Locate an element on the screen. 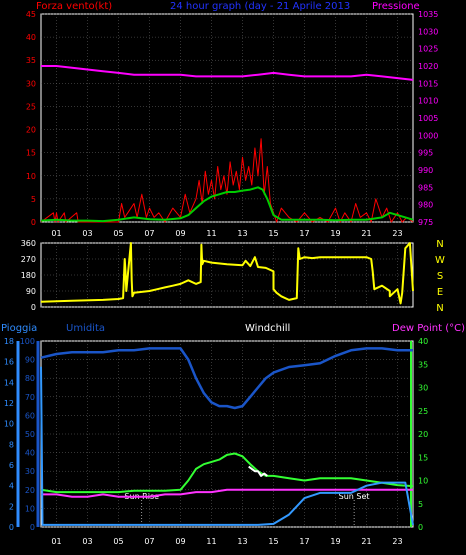  humidity-tick-label: 90 is located at coordinates (30, 360).